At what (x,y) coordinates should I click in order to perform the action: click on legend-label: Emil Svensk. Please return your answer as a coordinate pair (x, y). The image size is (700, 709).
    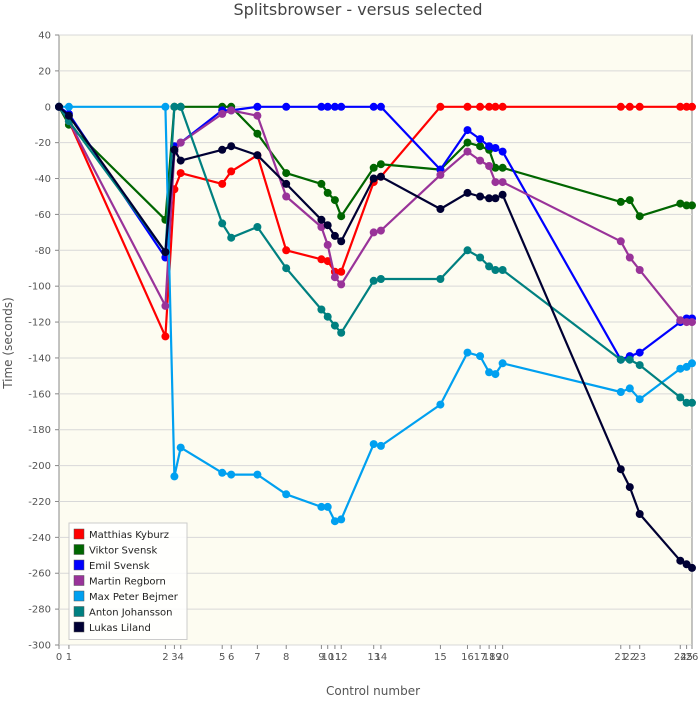
    Looking at the image, I should click on (119, 566).